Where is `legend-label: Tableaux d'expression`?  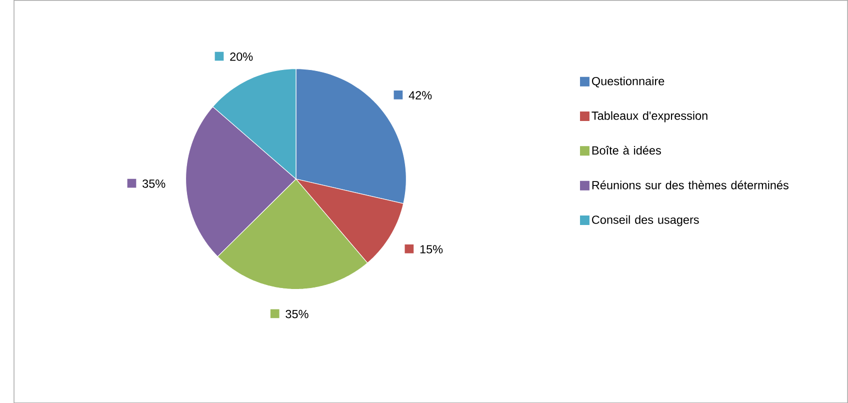
legend-label: Tableaux d'expression is located at coordinates (650, 116).